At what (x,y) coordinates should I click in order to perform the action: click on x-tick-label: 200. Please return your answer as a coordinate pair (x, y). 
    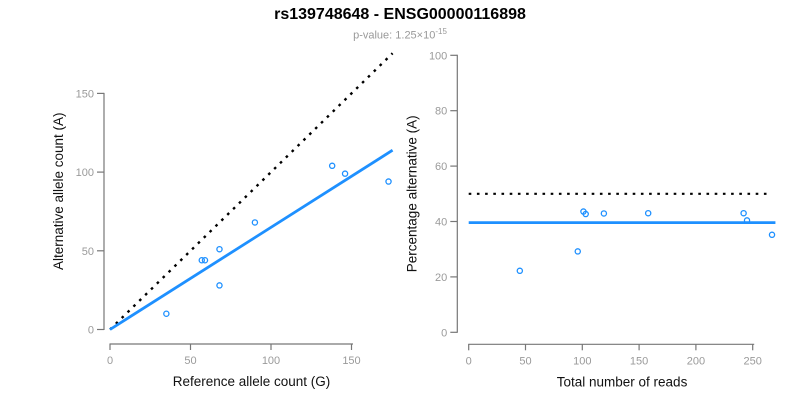
    Looking at the image, I should click on (696, 361).